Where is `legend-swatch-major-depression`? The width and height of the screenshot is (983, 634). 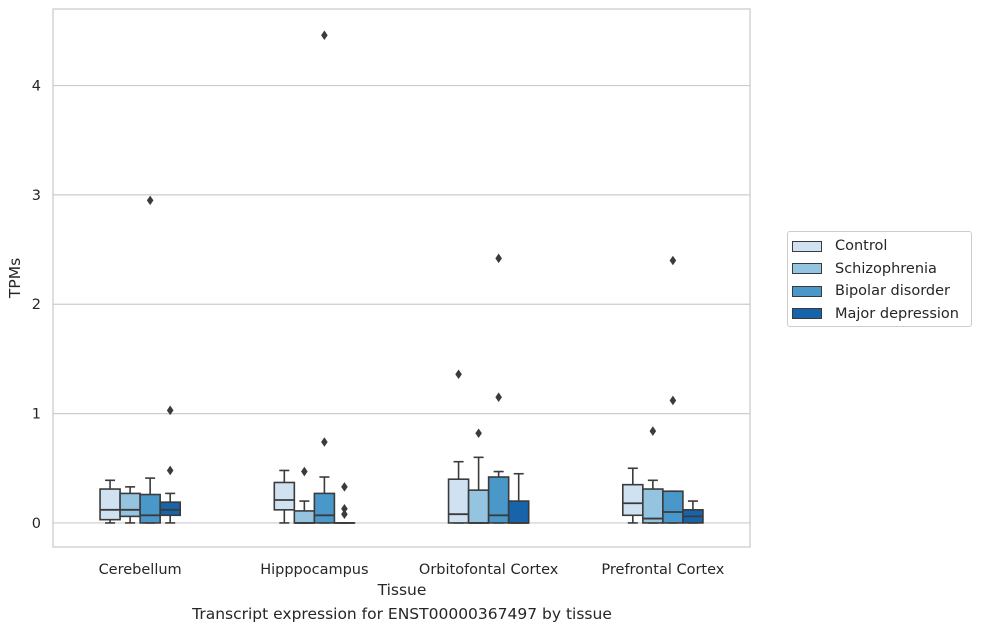
legend-swatch-major-depression is located at coordinates (807, 314).